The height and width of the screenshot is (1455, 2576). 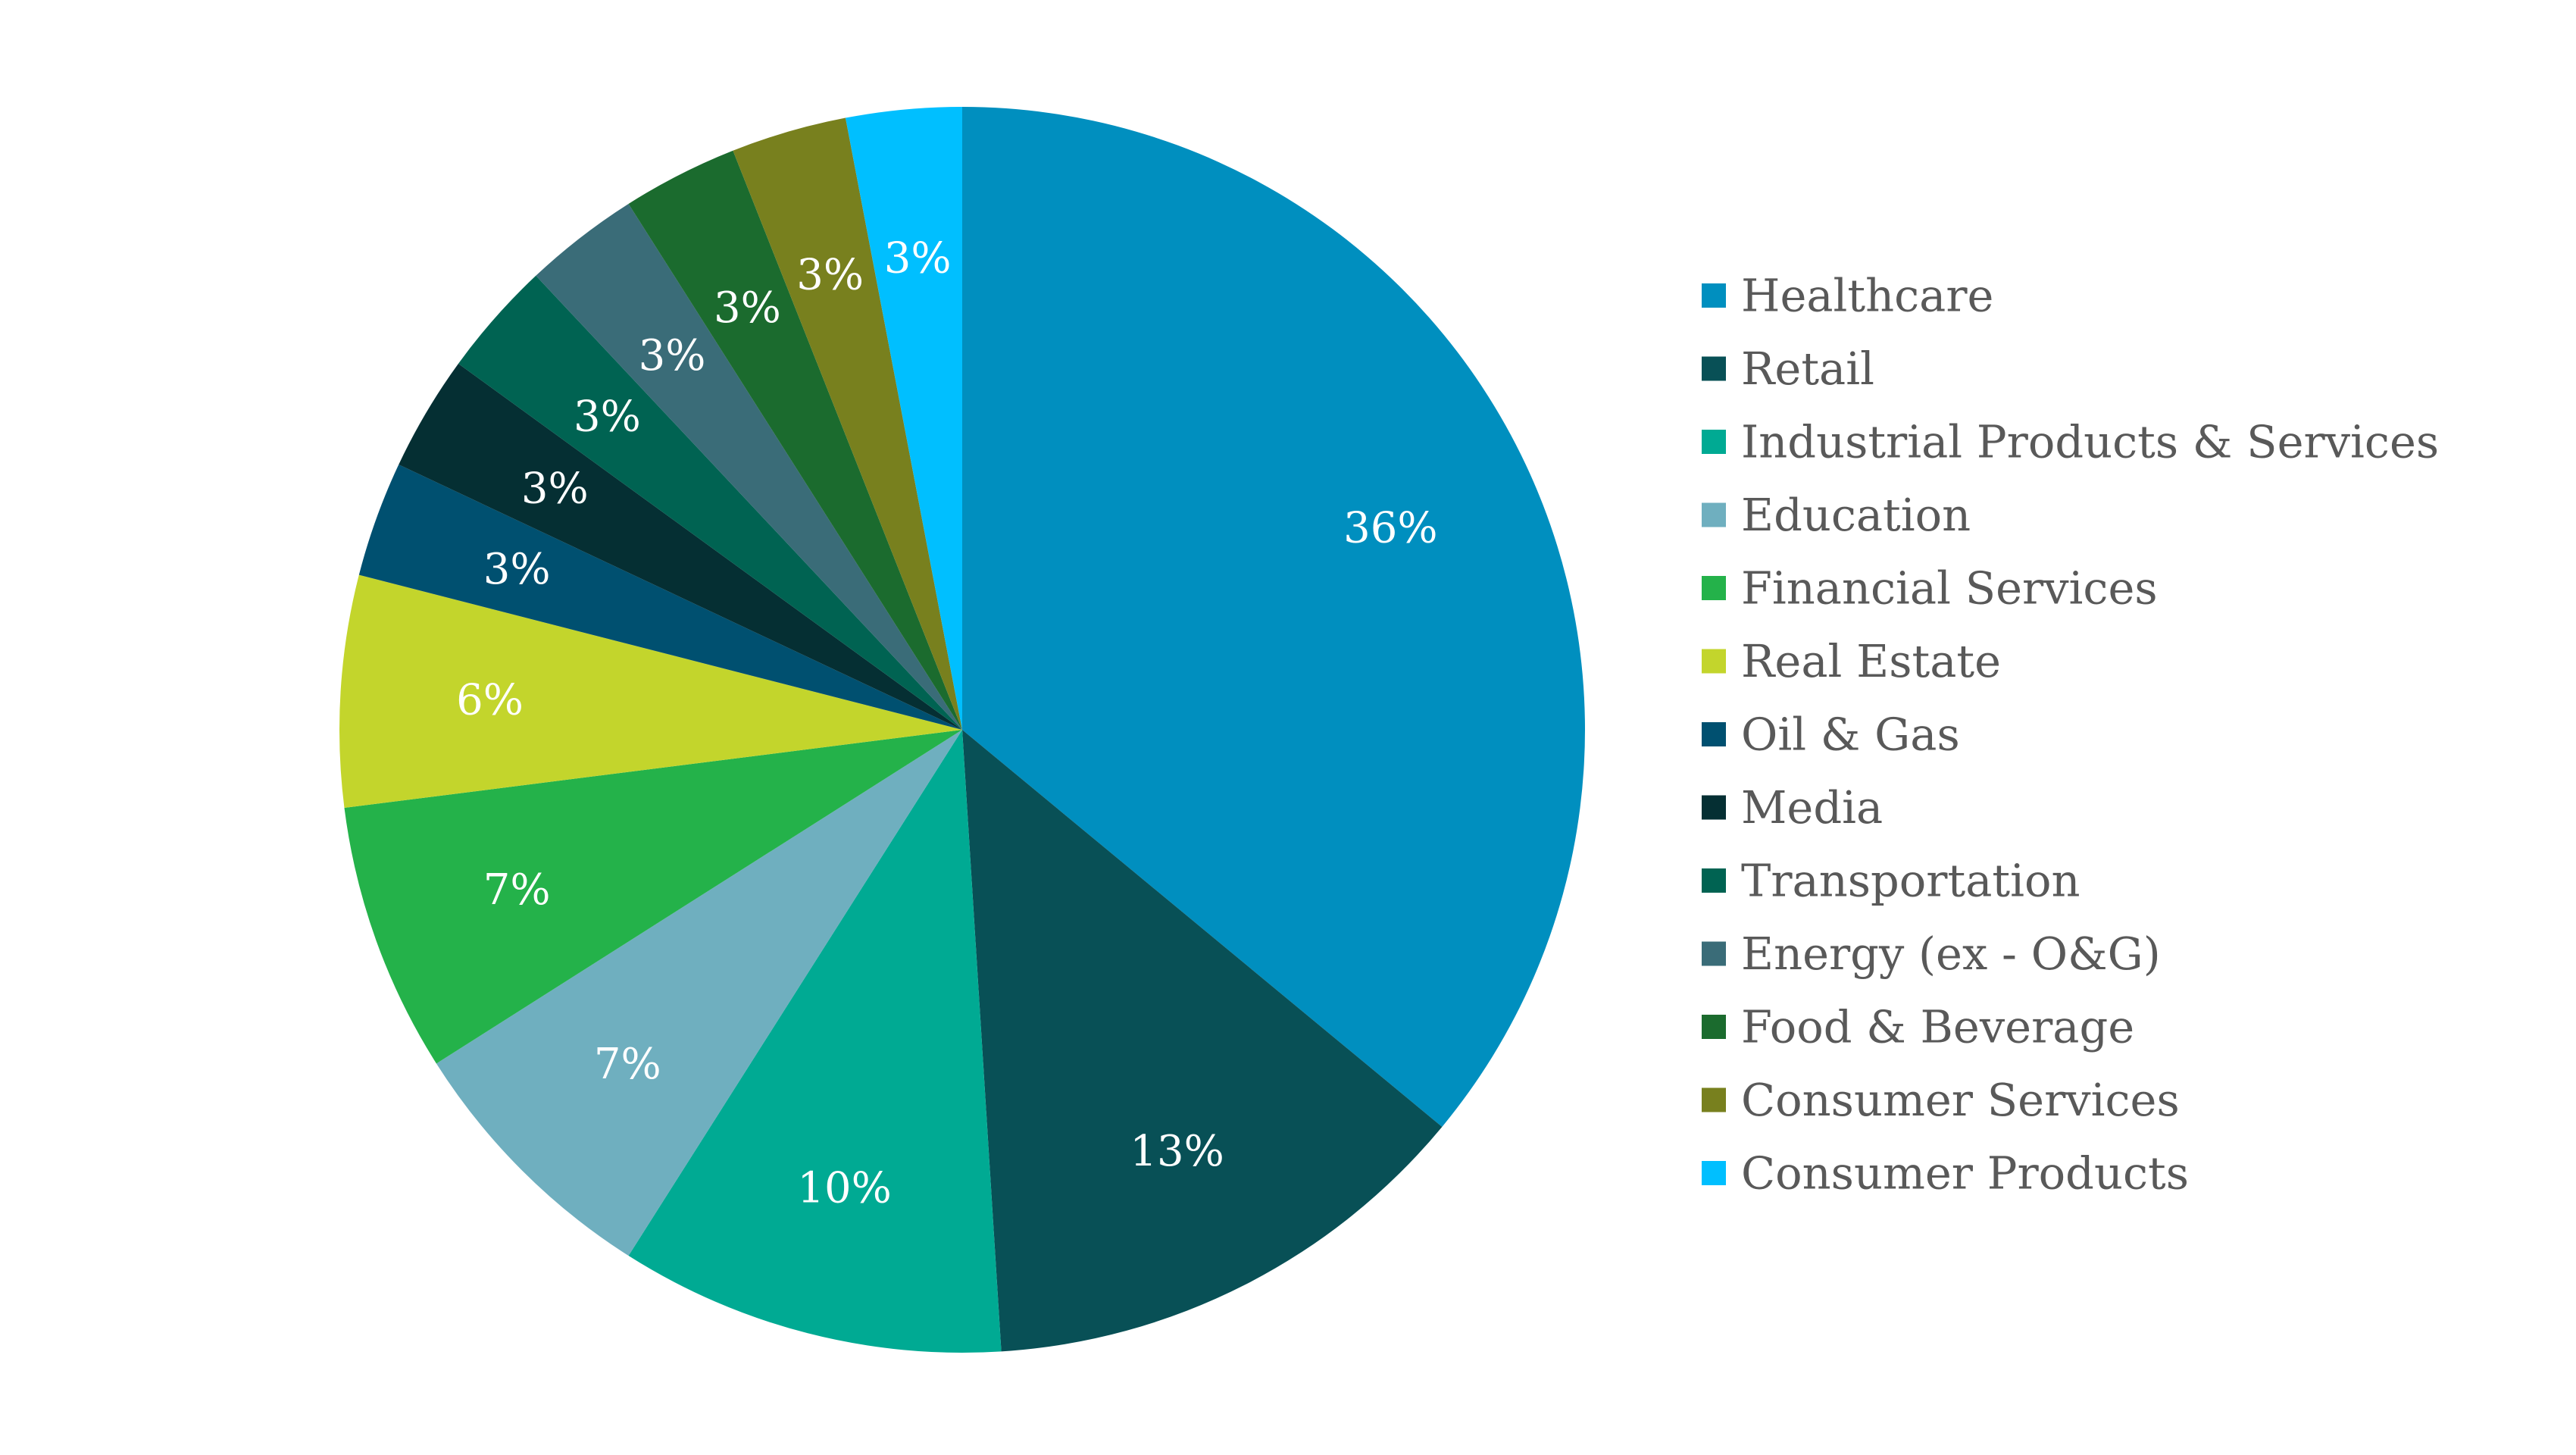 I want to click on pie-slice-education, so click(x=699, y=993).